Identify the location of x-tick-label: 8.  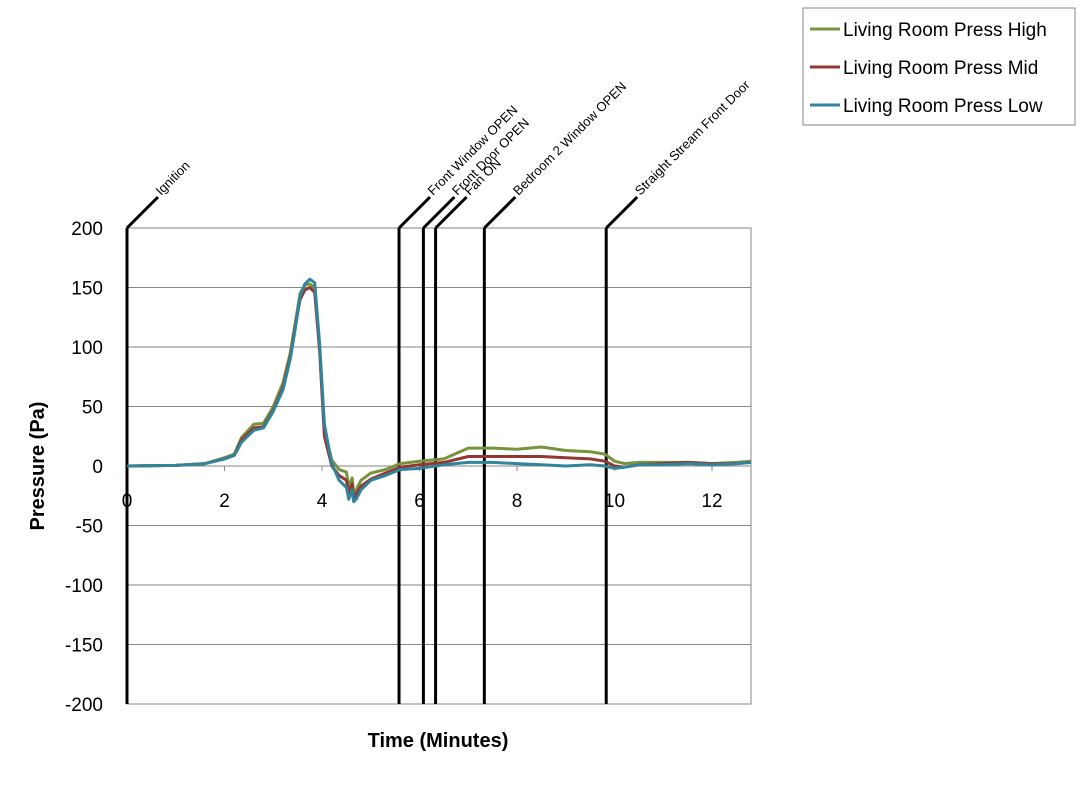
(517, 501).